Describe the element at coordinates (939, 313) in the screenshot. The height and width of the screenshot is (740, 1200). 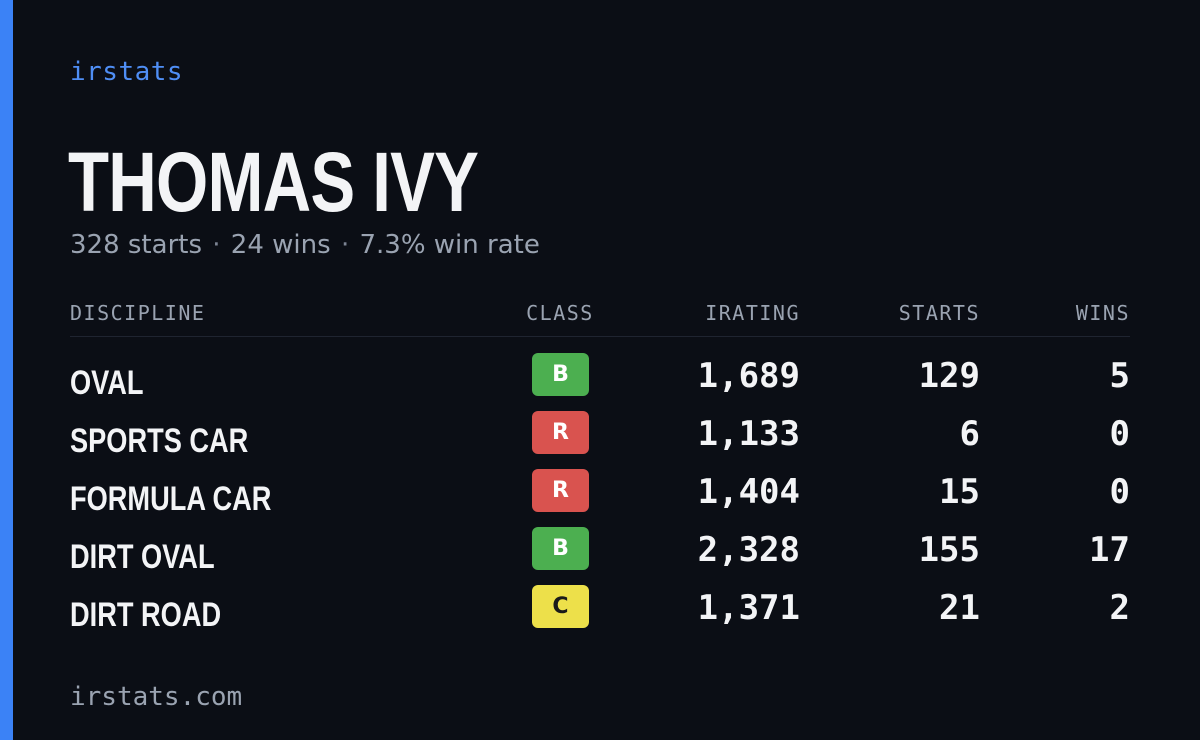
I see `header-starts: STARTS` at that location.